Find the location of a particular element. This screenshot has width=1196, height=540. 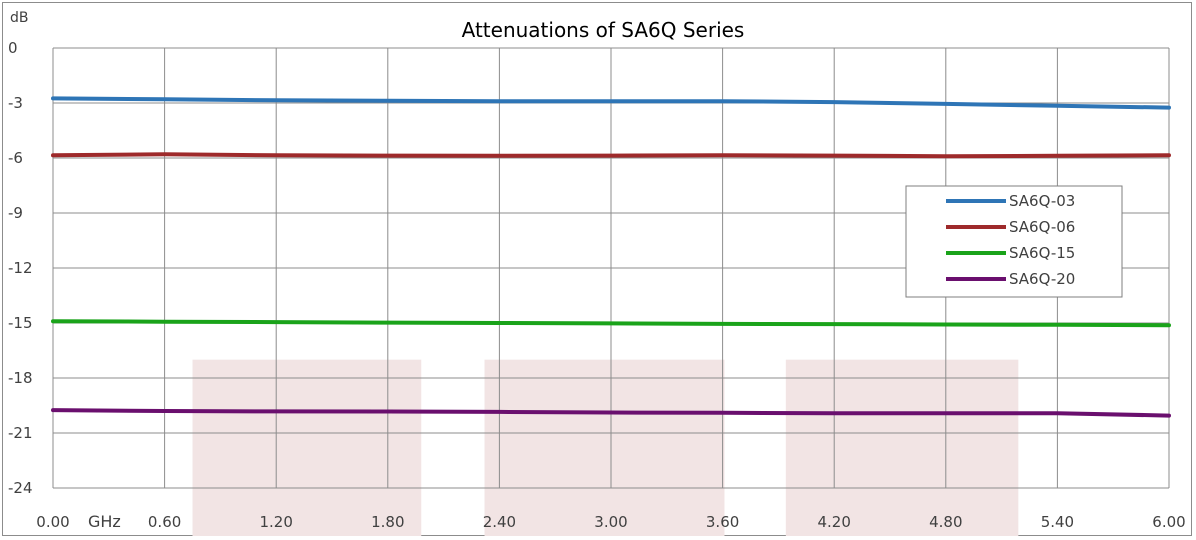

y-axis-tick-labels: 0 -3 -6 -9 -12 -15 -18 -21 -24 is located at coordinates (20, 268).